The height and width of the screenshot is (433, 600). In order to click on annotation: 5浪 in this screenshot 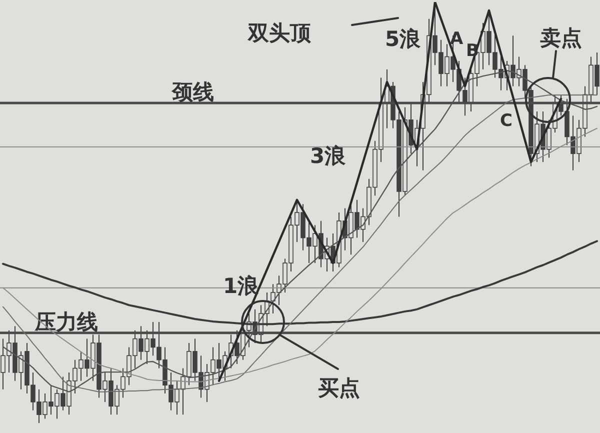, I will do `click(403, 39)`.